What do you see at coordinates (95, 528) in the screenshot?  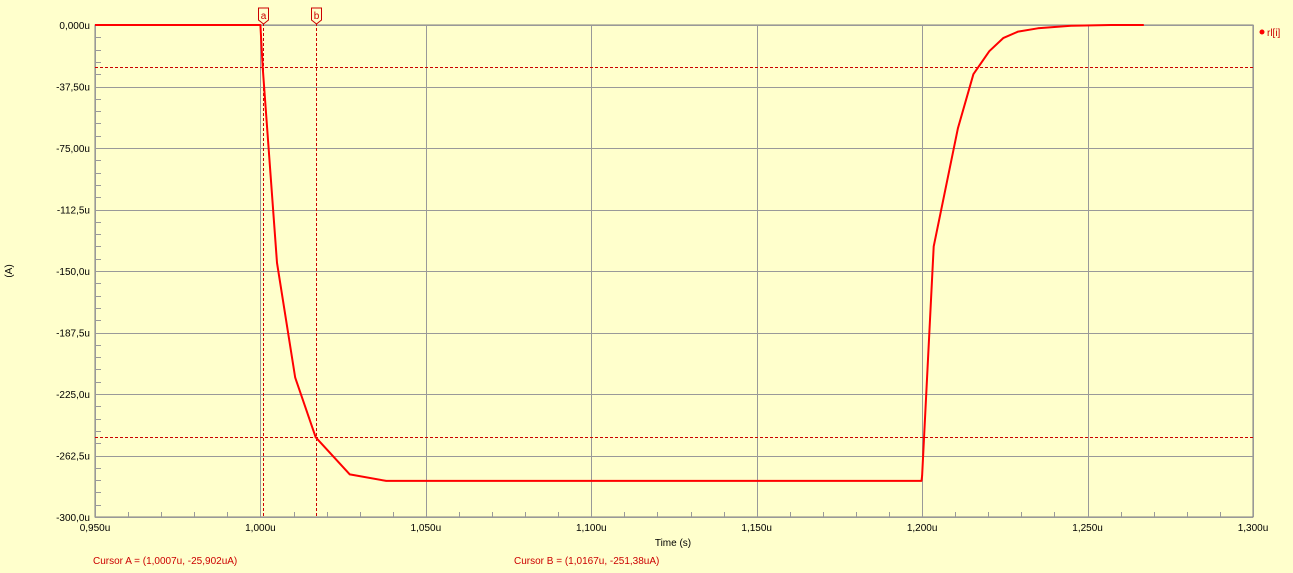 I see `x-tick-label: 0,950u` at bounding box center [95, 528].